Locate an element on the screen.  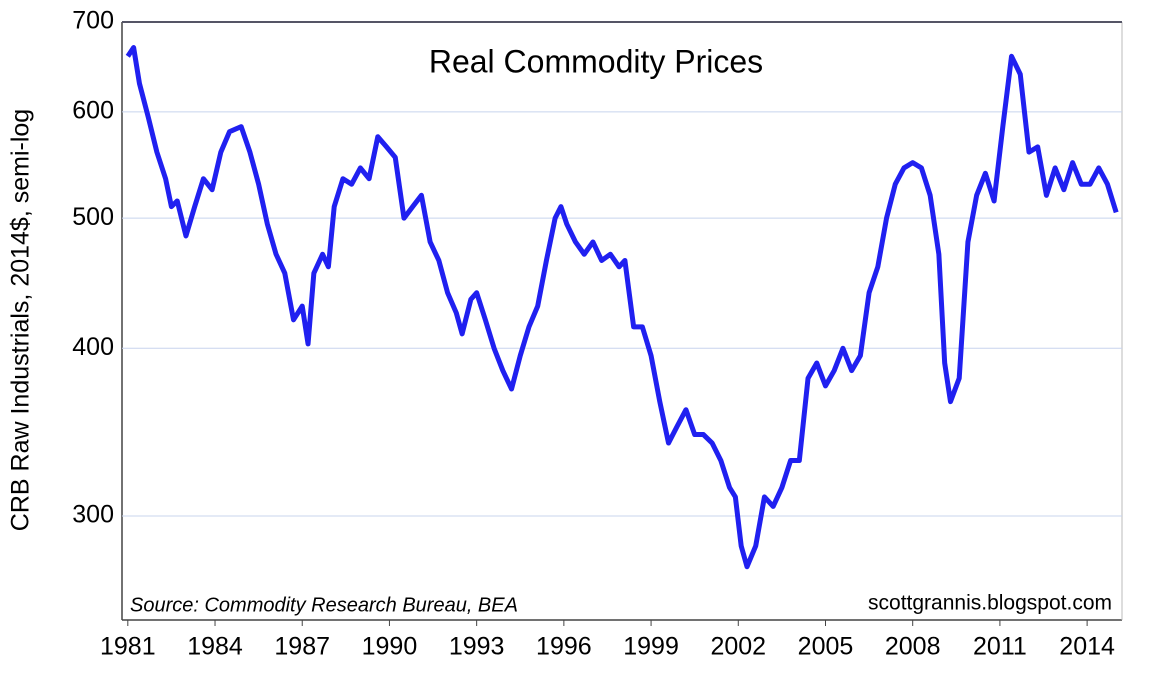
y-tick-label: 600 is located at coordinates (93, 110).